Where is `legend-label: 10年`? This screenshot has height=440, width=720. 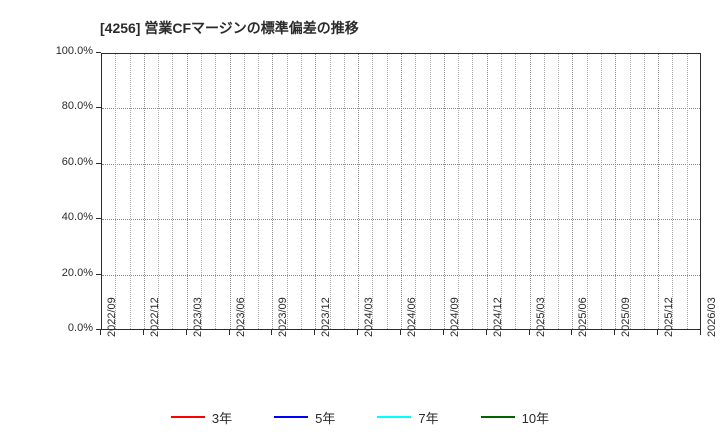
legend-label: 10年 is located at coordinates (535, 418).